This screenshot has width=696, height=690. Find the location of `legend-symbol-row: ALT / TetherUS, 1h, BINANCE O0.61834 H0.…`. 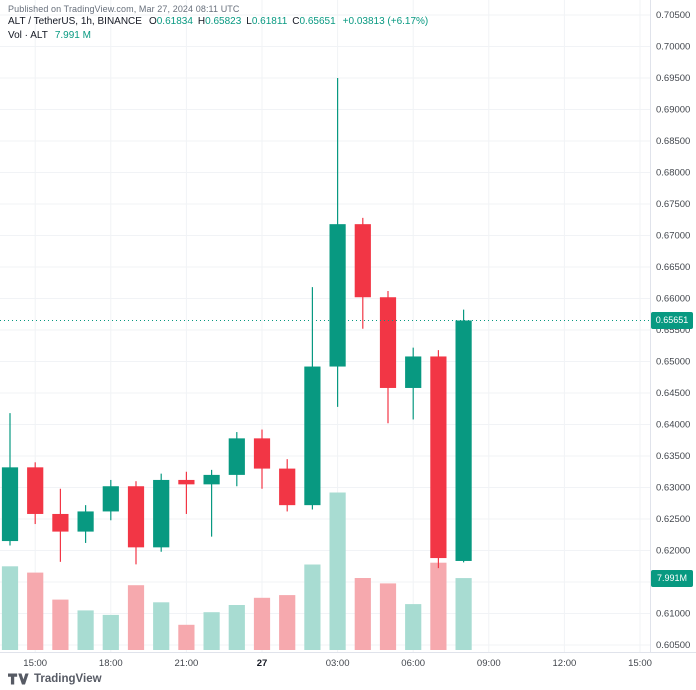

legend-symbol-row: ALT / TetherUS, 1h, BINANCE O0.61834 H0.… is located at coordinates (218, 22).